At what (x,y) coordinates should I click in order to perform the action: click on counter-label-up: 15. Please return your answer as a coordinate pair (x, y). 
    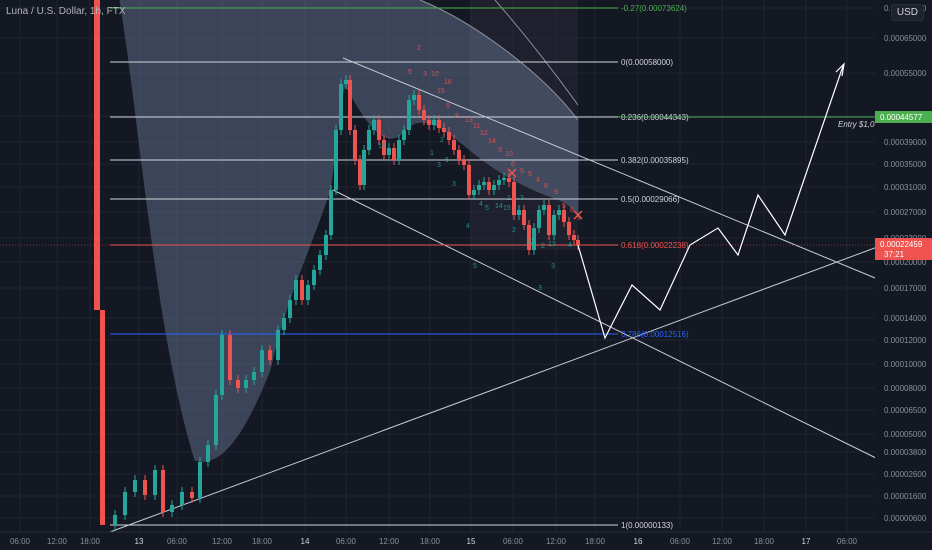
    Looking at the image, I should click on (441, 91).